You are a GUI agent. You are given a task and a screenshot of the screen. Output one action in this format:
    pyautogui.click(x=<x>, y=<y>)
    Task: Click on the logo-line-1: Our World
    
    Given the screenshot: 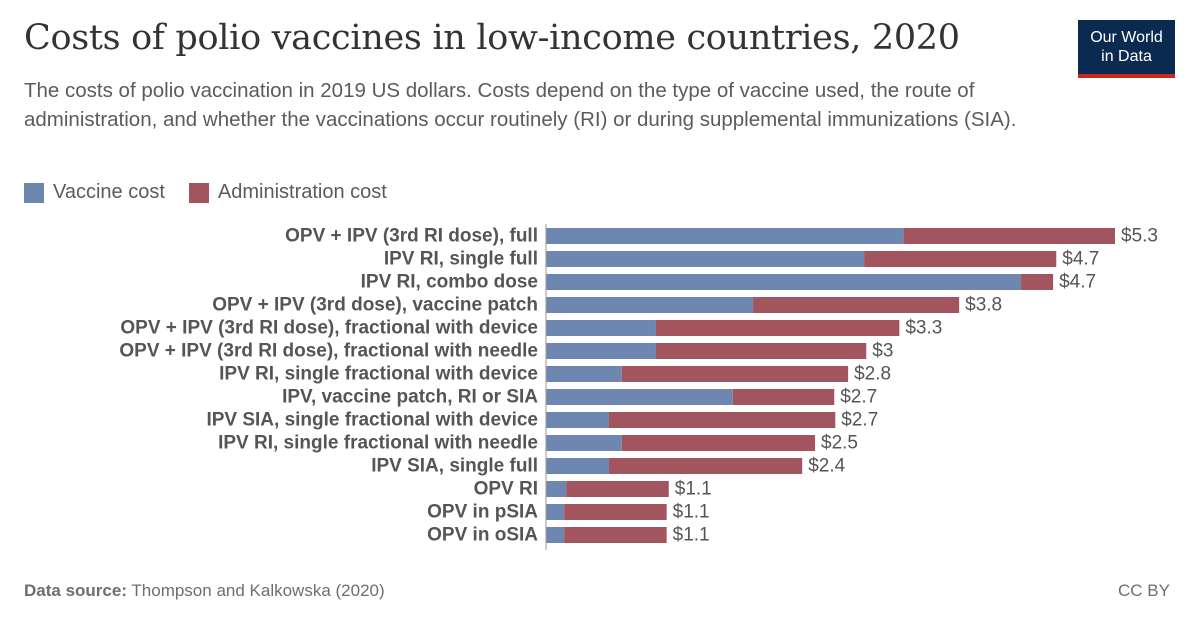 What is the action you would take?
    pyautogui.click(x=1126, y=37)
    